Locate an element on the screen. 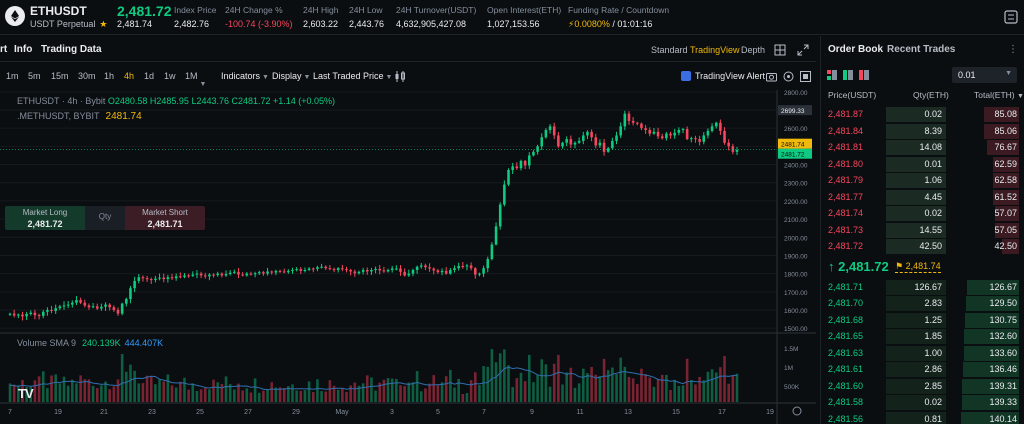  candle-style-icon is located at coordinates (400, 76).